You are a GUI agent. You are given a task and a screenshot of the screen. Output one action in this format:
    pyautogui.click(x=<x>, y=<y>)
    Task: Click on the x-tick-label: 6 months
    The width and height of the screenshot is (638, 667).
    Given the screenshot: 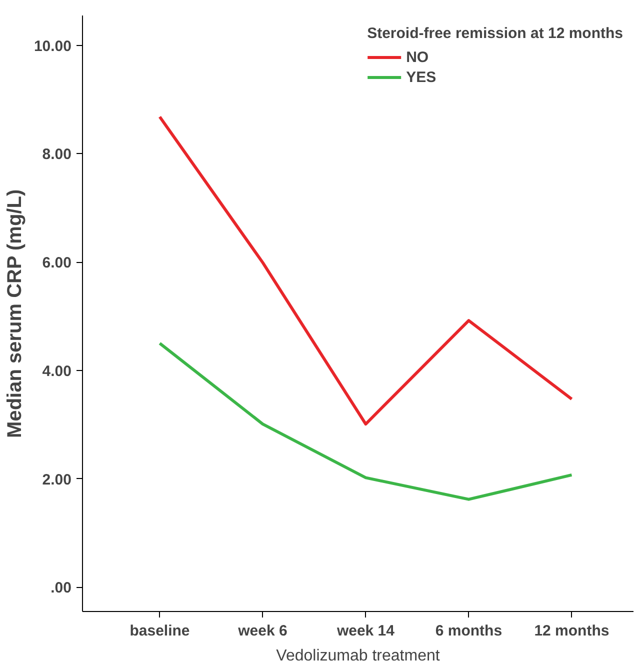 What is the action you would take?
    pyautogui.click(x=468, y=631)
    